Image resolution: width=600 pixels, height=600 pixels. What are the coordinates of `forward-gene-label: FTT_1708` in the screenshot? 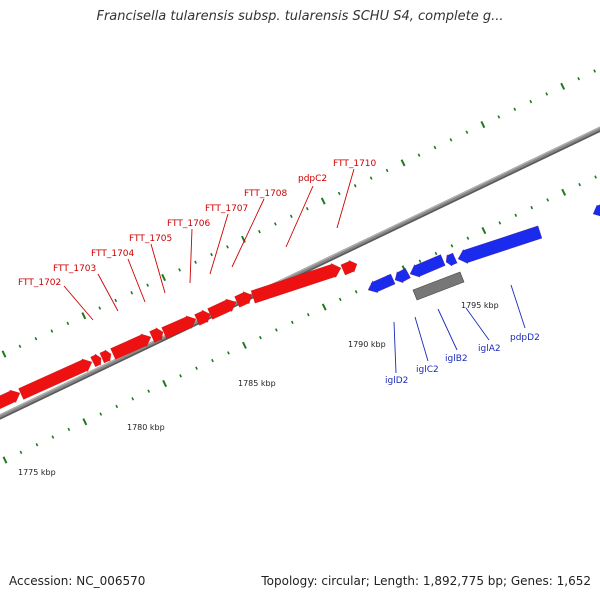 It's located at (266, 194).